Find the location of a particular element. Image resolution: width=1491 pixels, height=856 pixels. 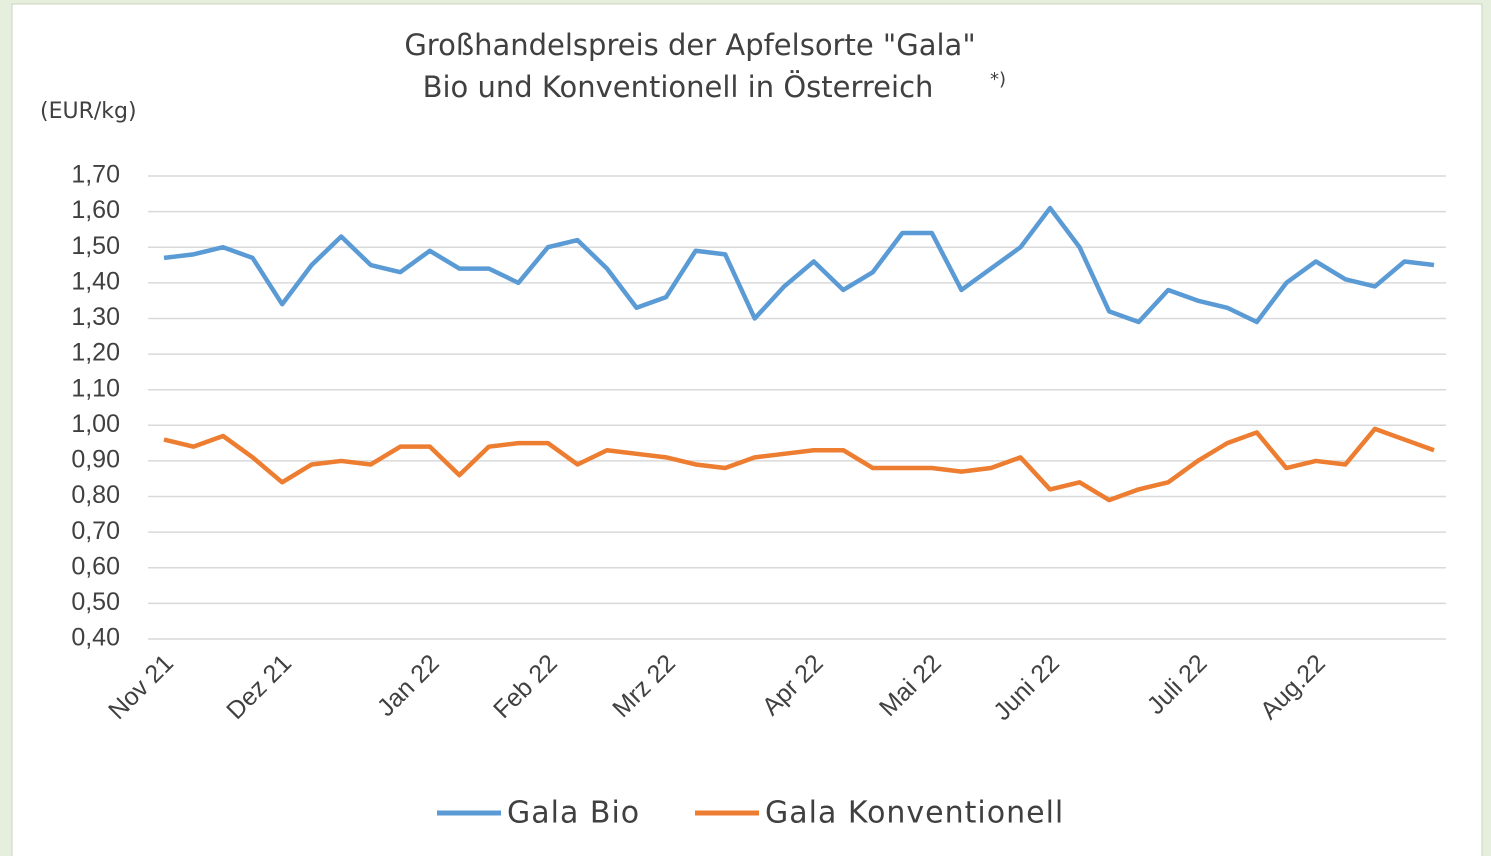

y-tick-label: 0,50 is located at coordinates (95, 602).